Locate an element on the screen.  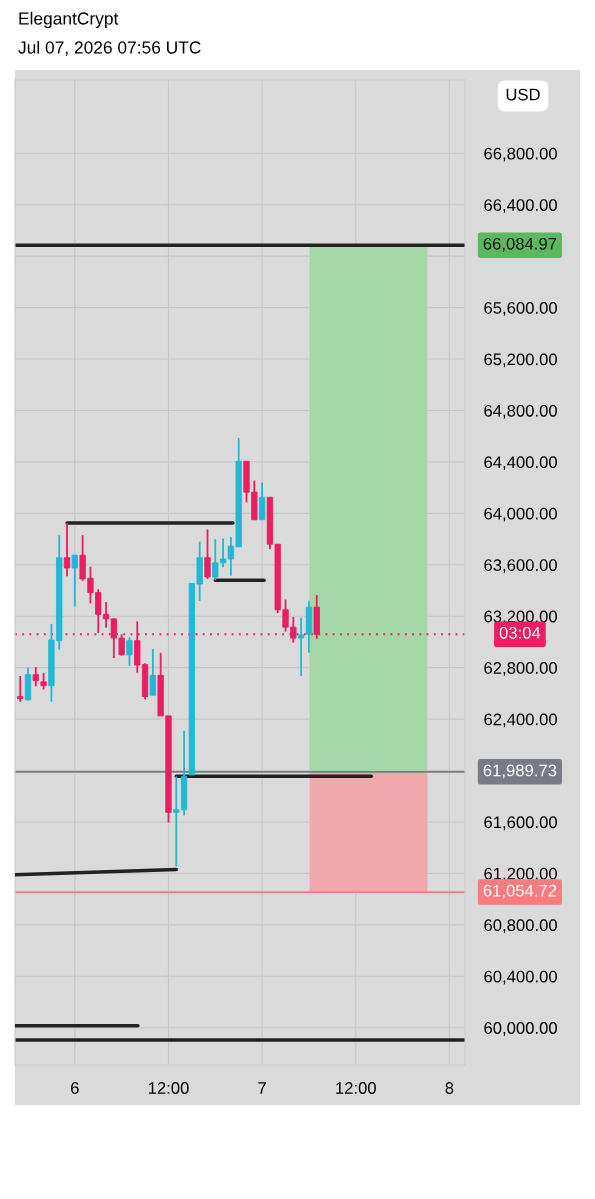
y-tick-label: 60,400.00 is located at coordinates (520, 977).